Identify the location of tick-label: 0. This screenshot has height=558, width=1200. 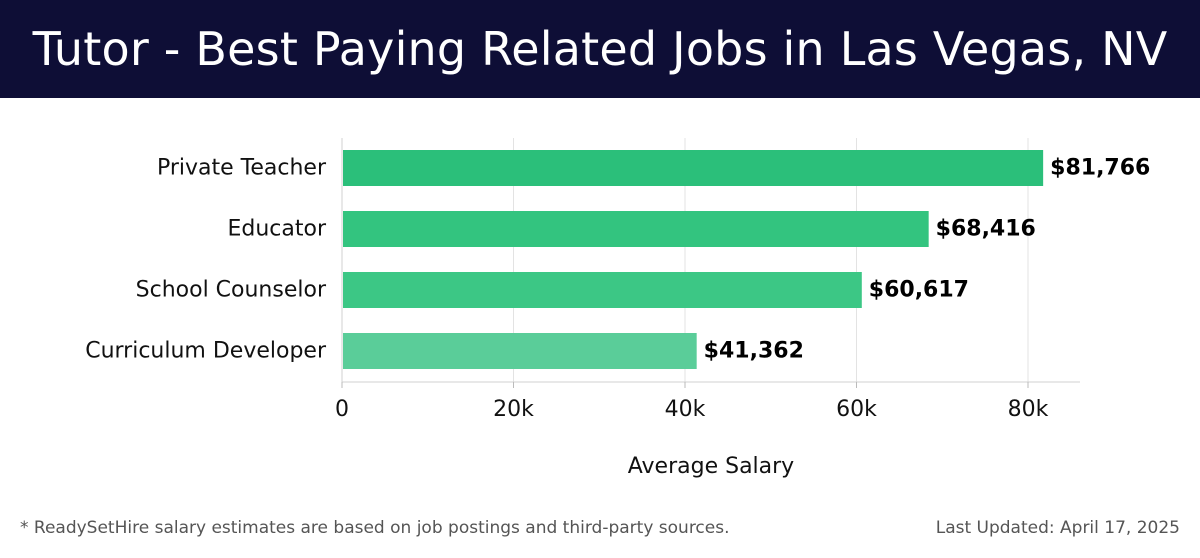
(342, 409).